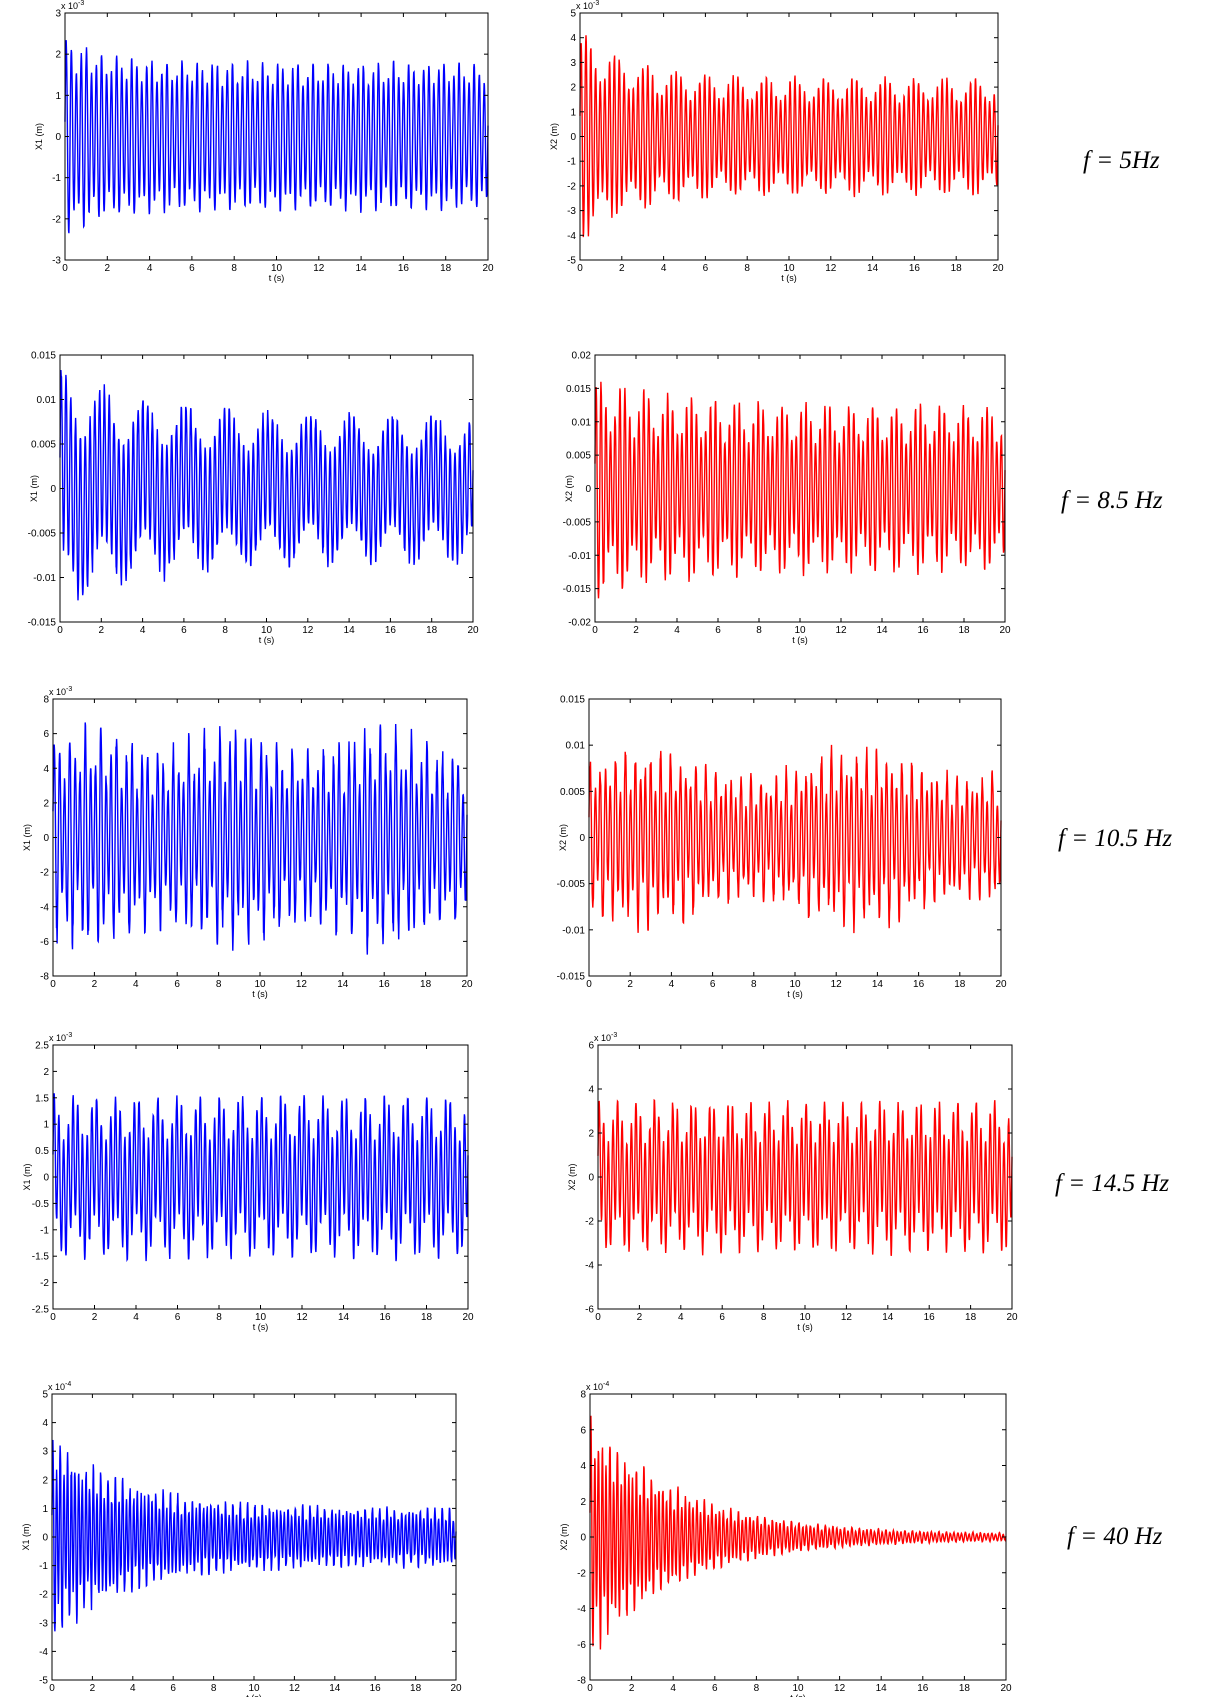  What do you see at coordinates (591, 1134) in the screenshot?
I see `y-tick-label: 2` at bounding box center [591, 1134].